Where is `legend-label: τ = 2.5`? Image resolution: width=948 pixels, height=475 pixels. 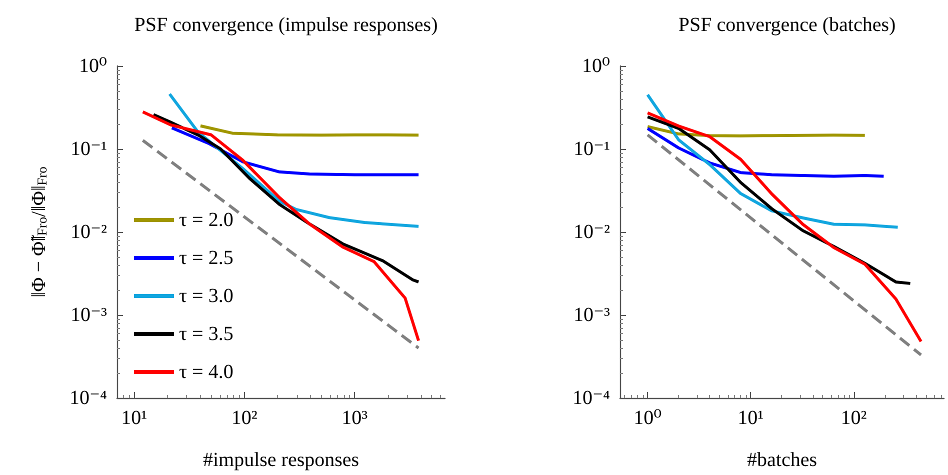 legend-label: τ = 2.5 is located at coordinates (206, 258).